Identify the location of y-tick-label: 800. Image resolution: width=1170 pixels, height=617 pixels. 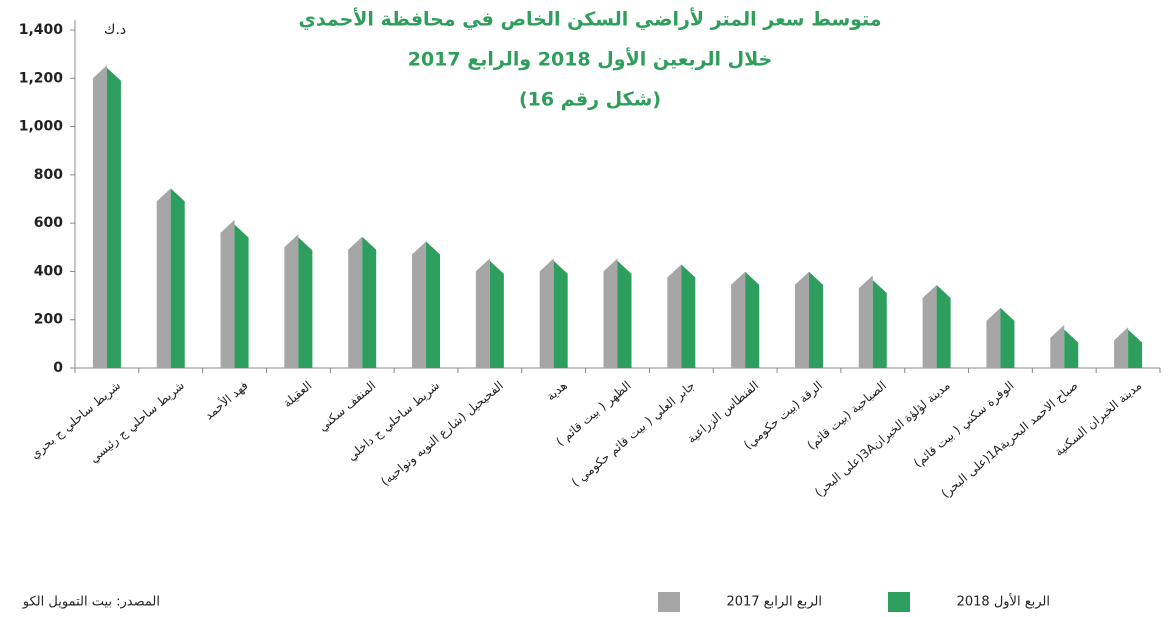
(48, 175).